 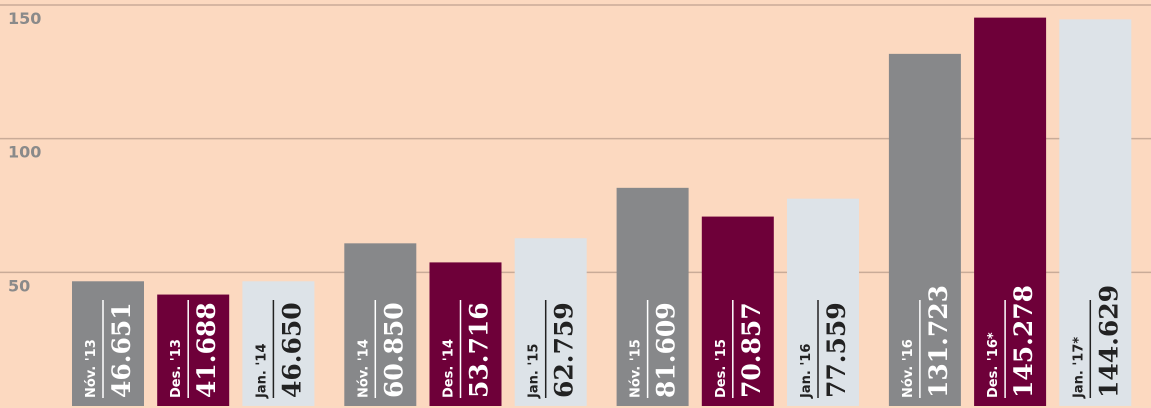 I want to click on value-label: 41.688, so click(x=206, y=350).